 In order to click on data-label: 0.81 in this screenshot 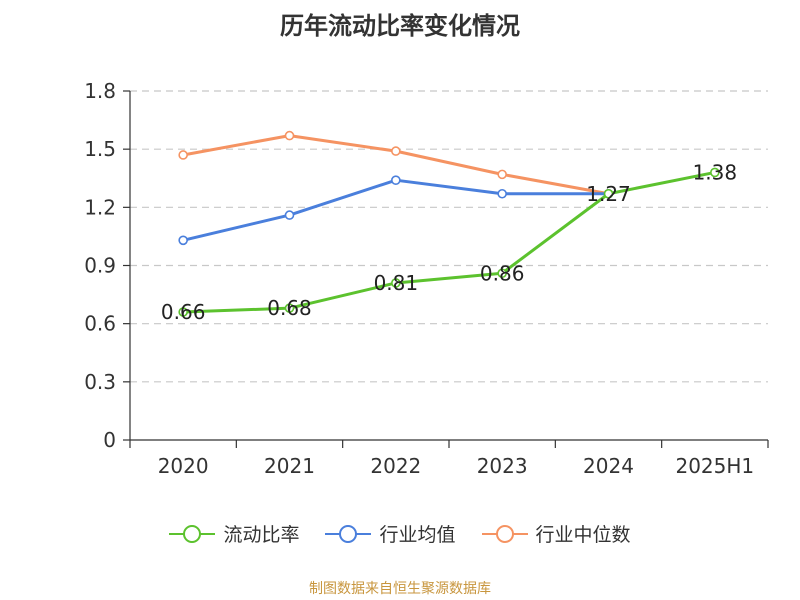, I will do `click(396, 283)`.